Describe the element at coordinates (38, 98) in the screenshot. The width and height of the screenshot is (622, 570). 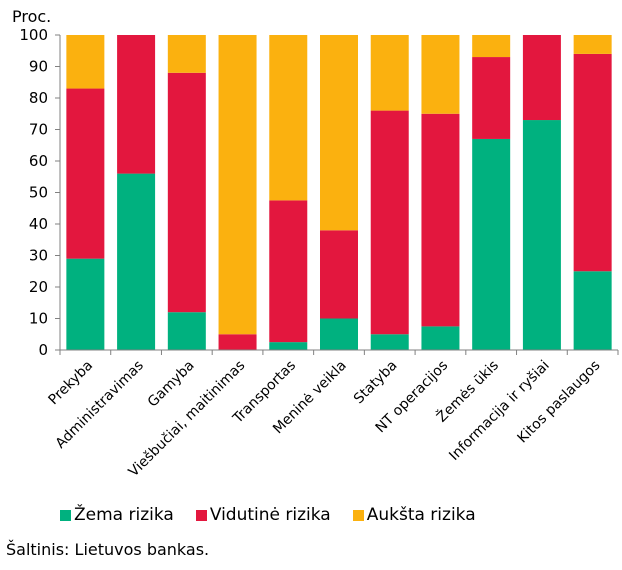
I see `y-tick-label: 80` at that location.